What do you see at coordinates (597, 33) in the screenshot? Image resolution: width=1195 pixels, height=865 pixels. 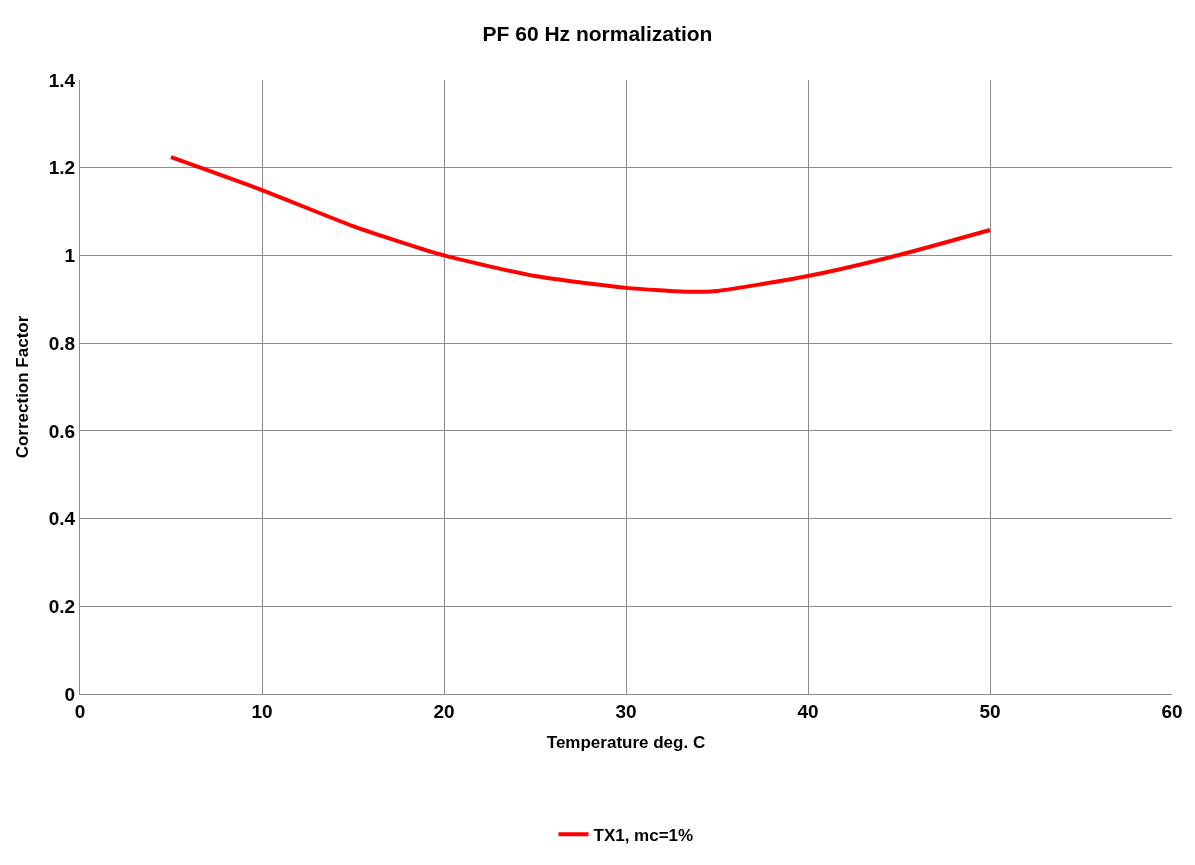 I see `chart-title: PF 60 Hz normalization` at bounding box center [597, 33].